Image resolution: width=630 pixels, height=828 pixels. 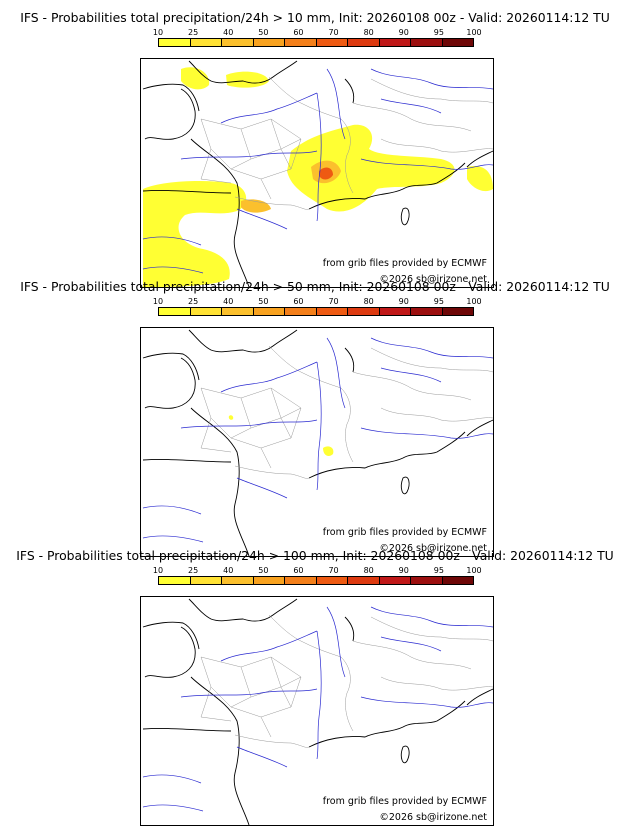 I want to click on precip-area-channel, so click(x=195, y=78).